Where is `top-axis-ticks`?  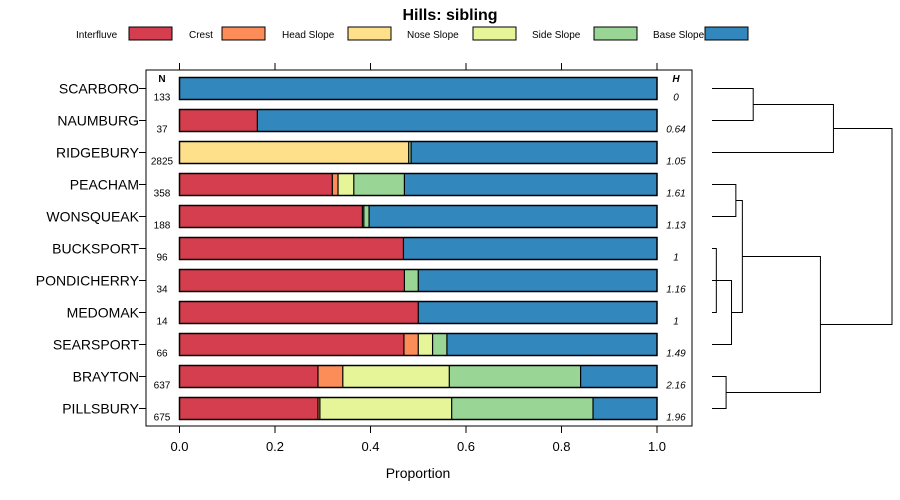 top-axis-ticks is located at coordinates (418, 66).